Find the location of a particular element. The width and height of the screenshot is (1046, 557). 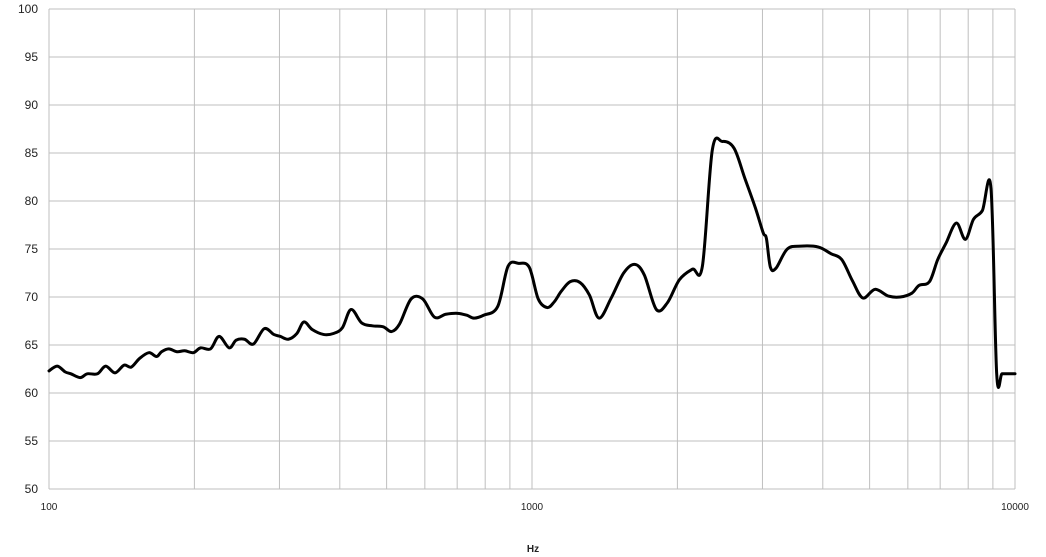

y-tick-label: 75 is located at coordinates (32, 249).